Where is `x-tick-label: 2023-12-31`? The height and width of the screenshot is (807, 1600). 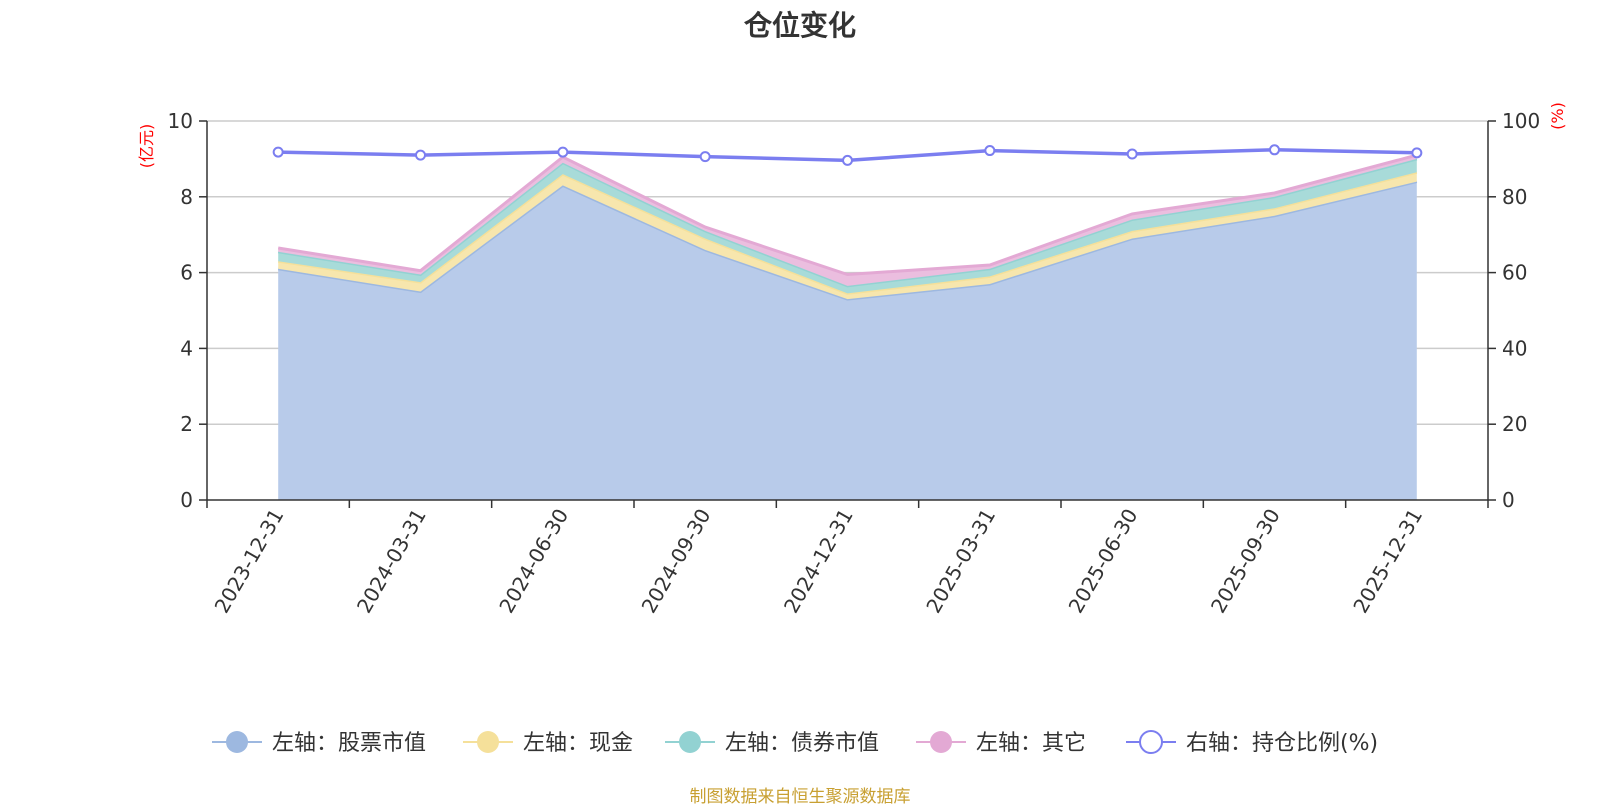 x-tick-label: 2023-12-31 is located at coordinates (249, 561).